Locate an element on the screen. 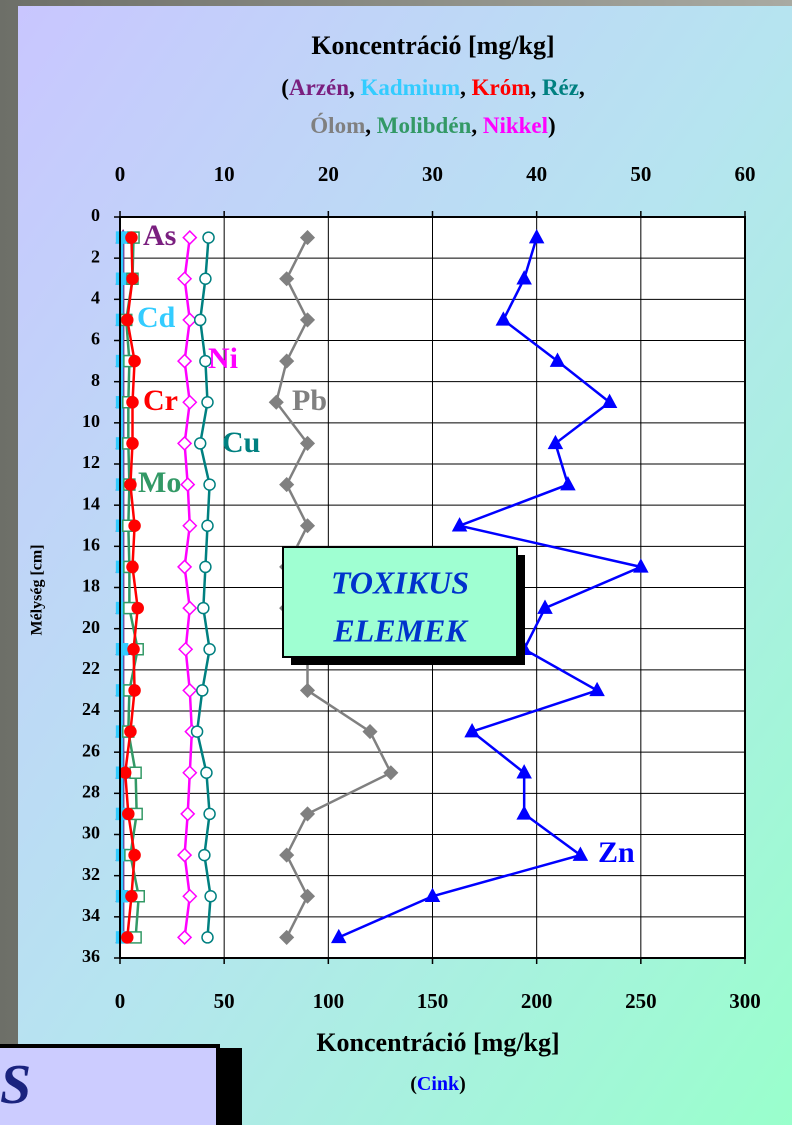  series-line is located at coordinates (131, 587).